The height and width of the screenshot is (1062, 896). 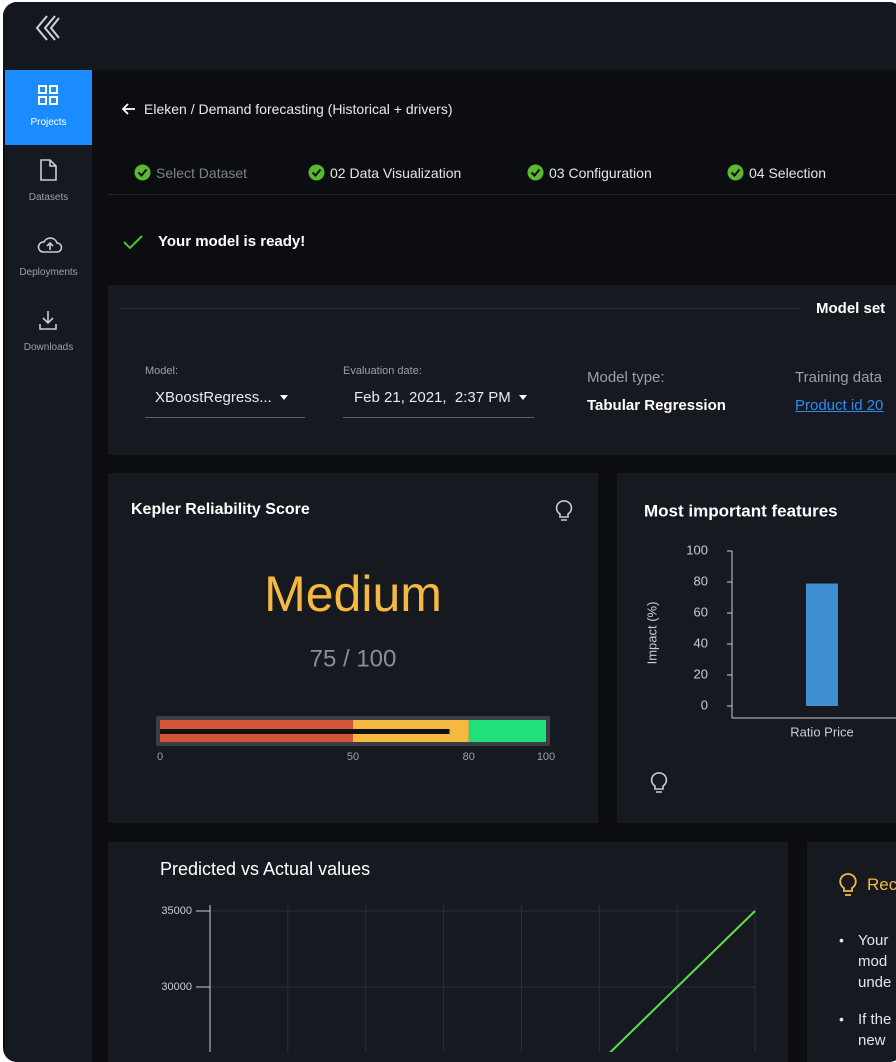 I want to click on steps-divider, so click(x=502, y=194).